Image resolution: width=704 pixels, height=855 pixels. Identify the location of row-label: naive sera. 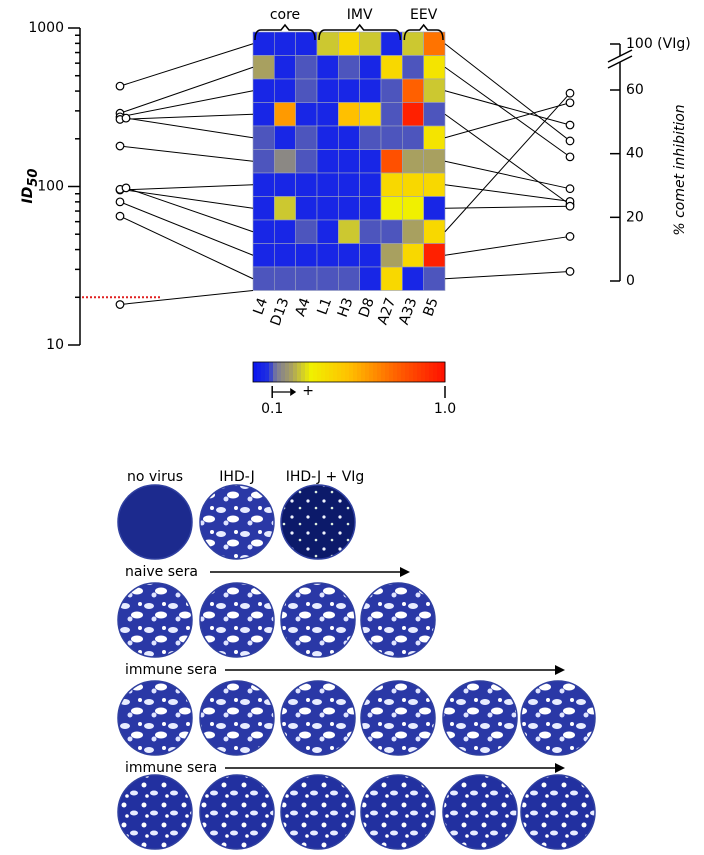
(161, 572).